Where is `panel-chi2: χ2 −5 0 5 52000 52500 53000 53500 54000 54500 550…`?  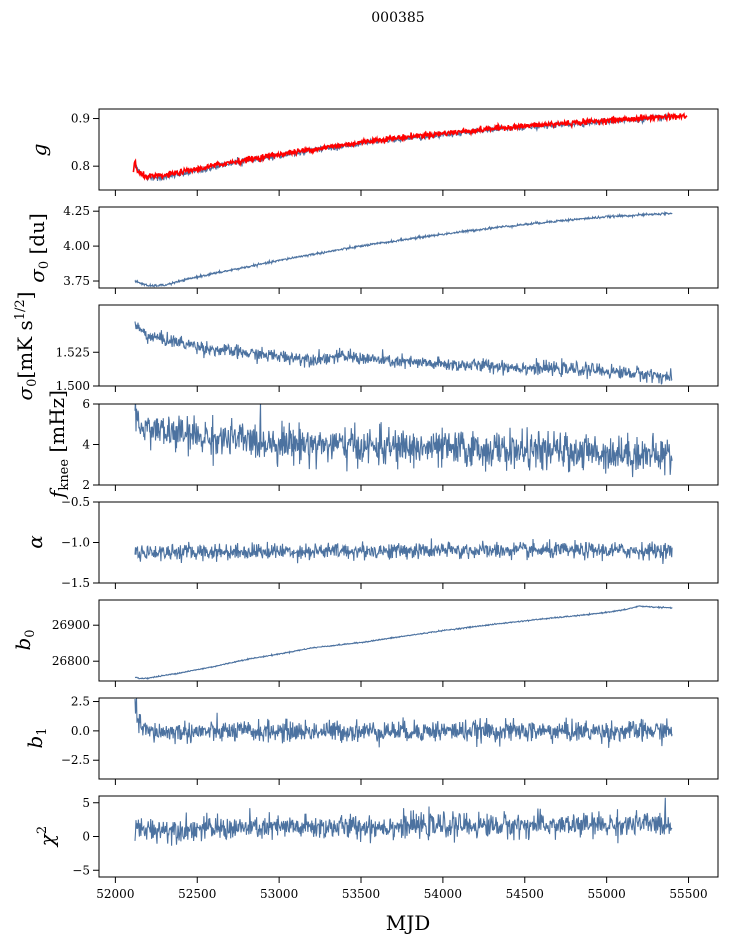 panel-chi2: χ2 −5 0 5 52000 52500 53000 53500 54000 54500 550… is located at coordinates (377, 848).